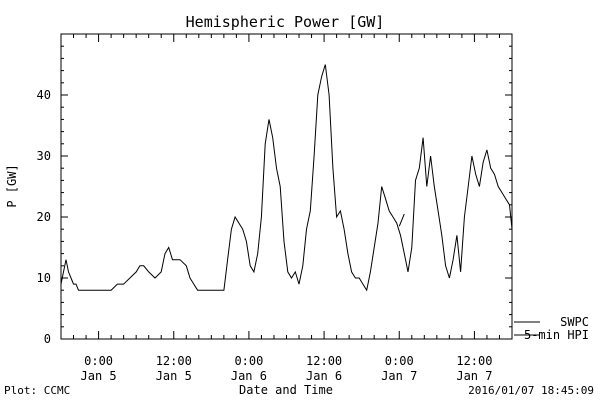 Image resolution: width=600 pixels, height=400 pixels. I want to click on footer-credit: Plot: CCMC, so click(37, 390).